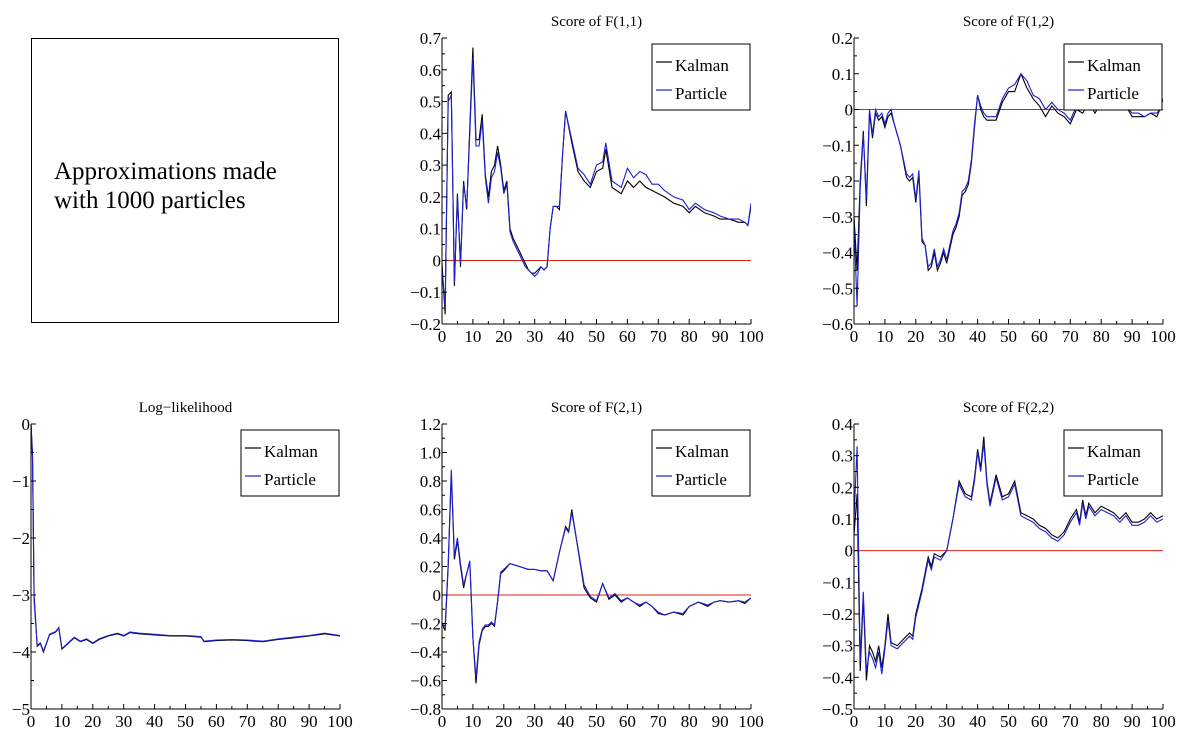  I want to click on y-tick-label: 0.1, so click(842, 74).